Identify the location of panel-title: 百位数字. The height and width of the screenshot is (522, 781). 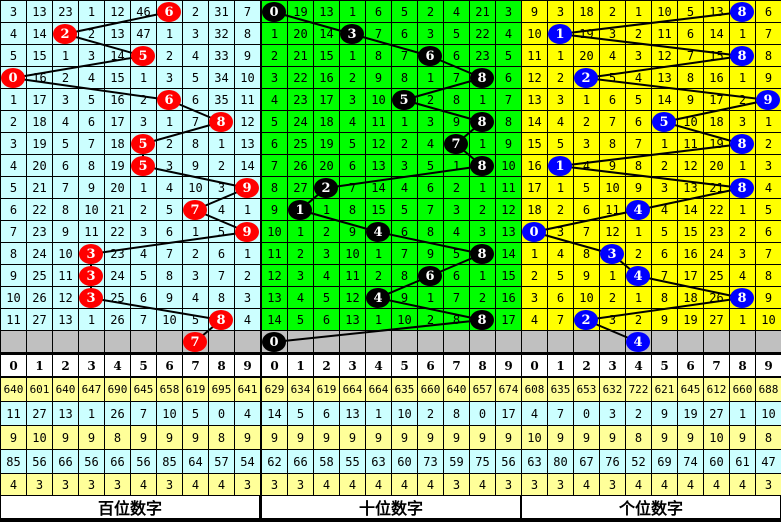
(130, 507).